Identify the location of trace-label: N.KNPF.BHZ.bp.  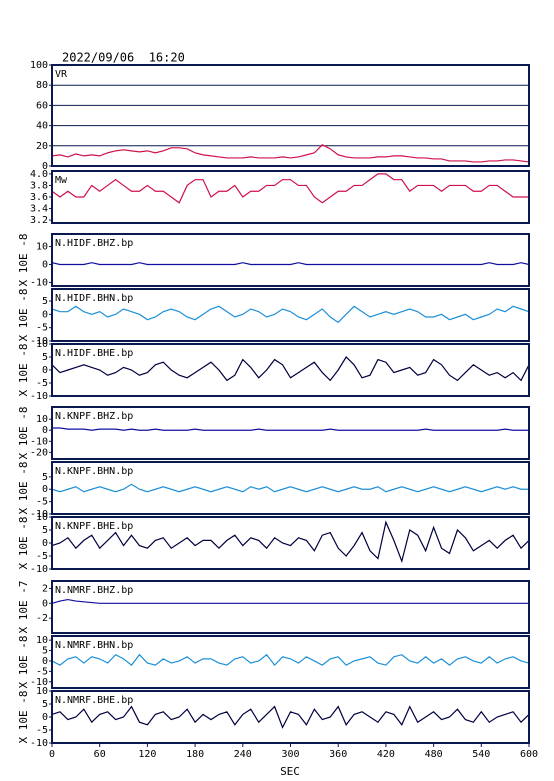
(94, 416).